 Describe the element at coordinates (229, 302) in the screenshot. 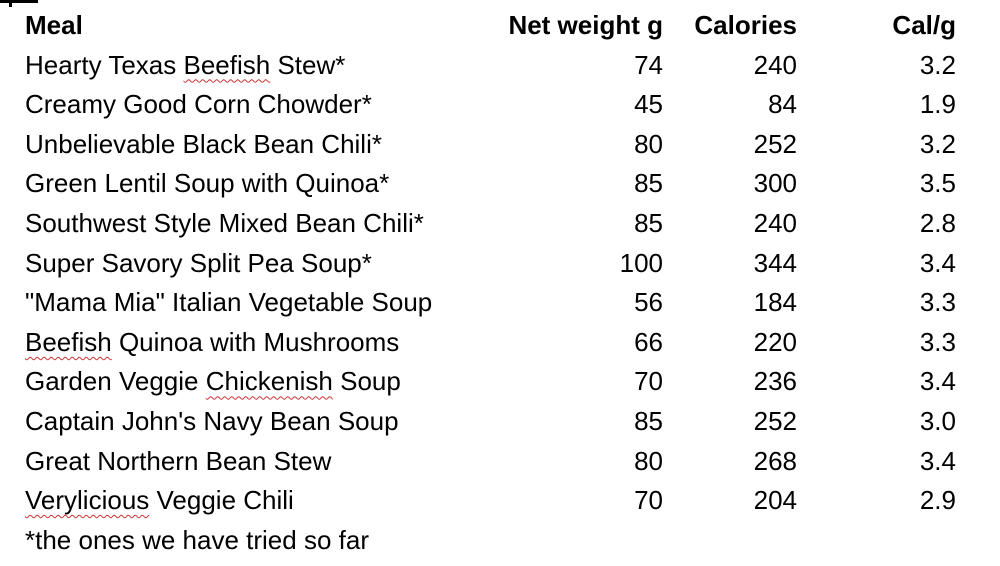

I see `meal-text: "Mama Mia" Italian Vegetable Soup` at that location.